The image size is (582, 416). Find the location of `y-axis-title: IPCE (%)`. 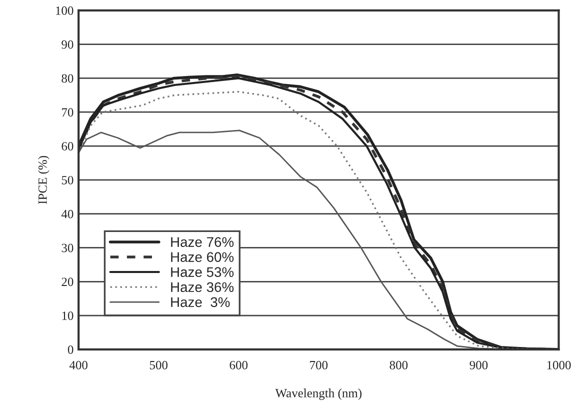

y-axis-title: IPCE (%) is located at coordinates (44, 180).